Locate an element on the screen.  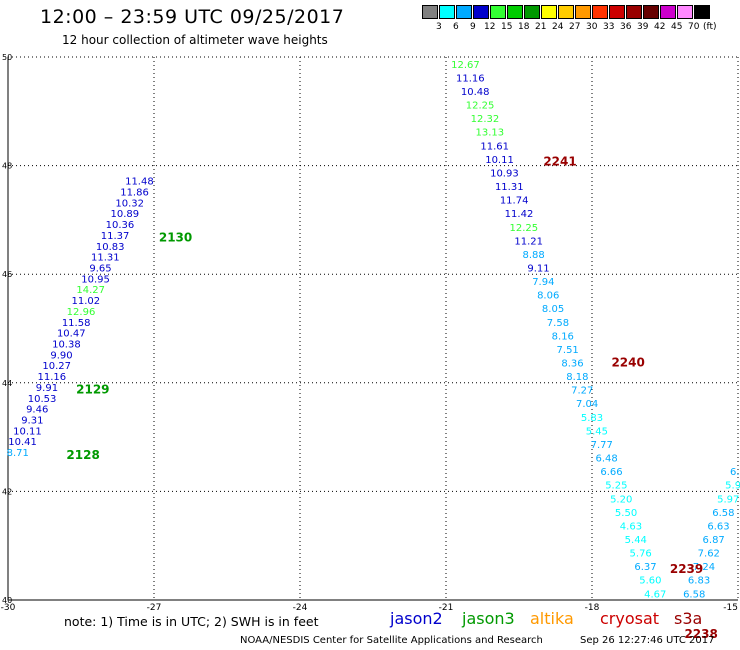
wave-height-point: 9.65 is located at coordinates (100, 268).